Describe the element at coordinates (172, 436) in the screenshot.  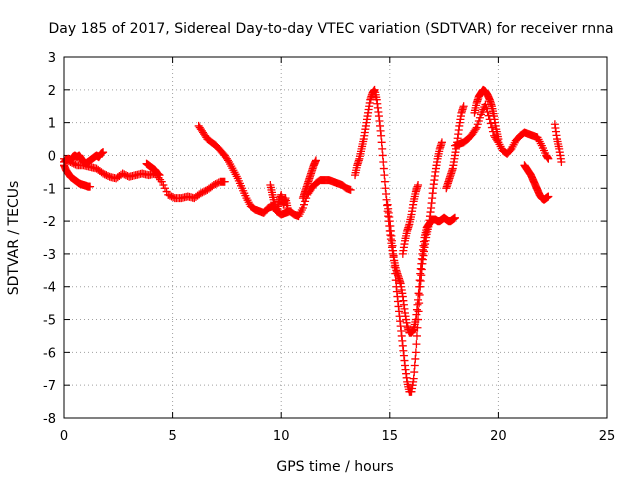
I see `x-tick-label: 5` at that location.